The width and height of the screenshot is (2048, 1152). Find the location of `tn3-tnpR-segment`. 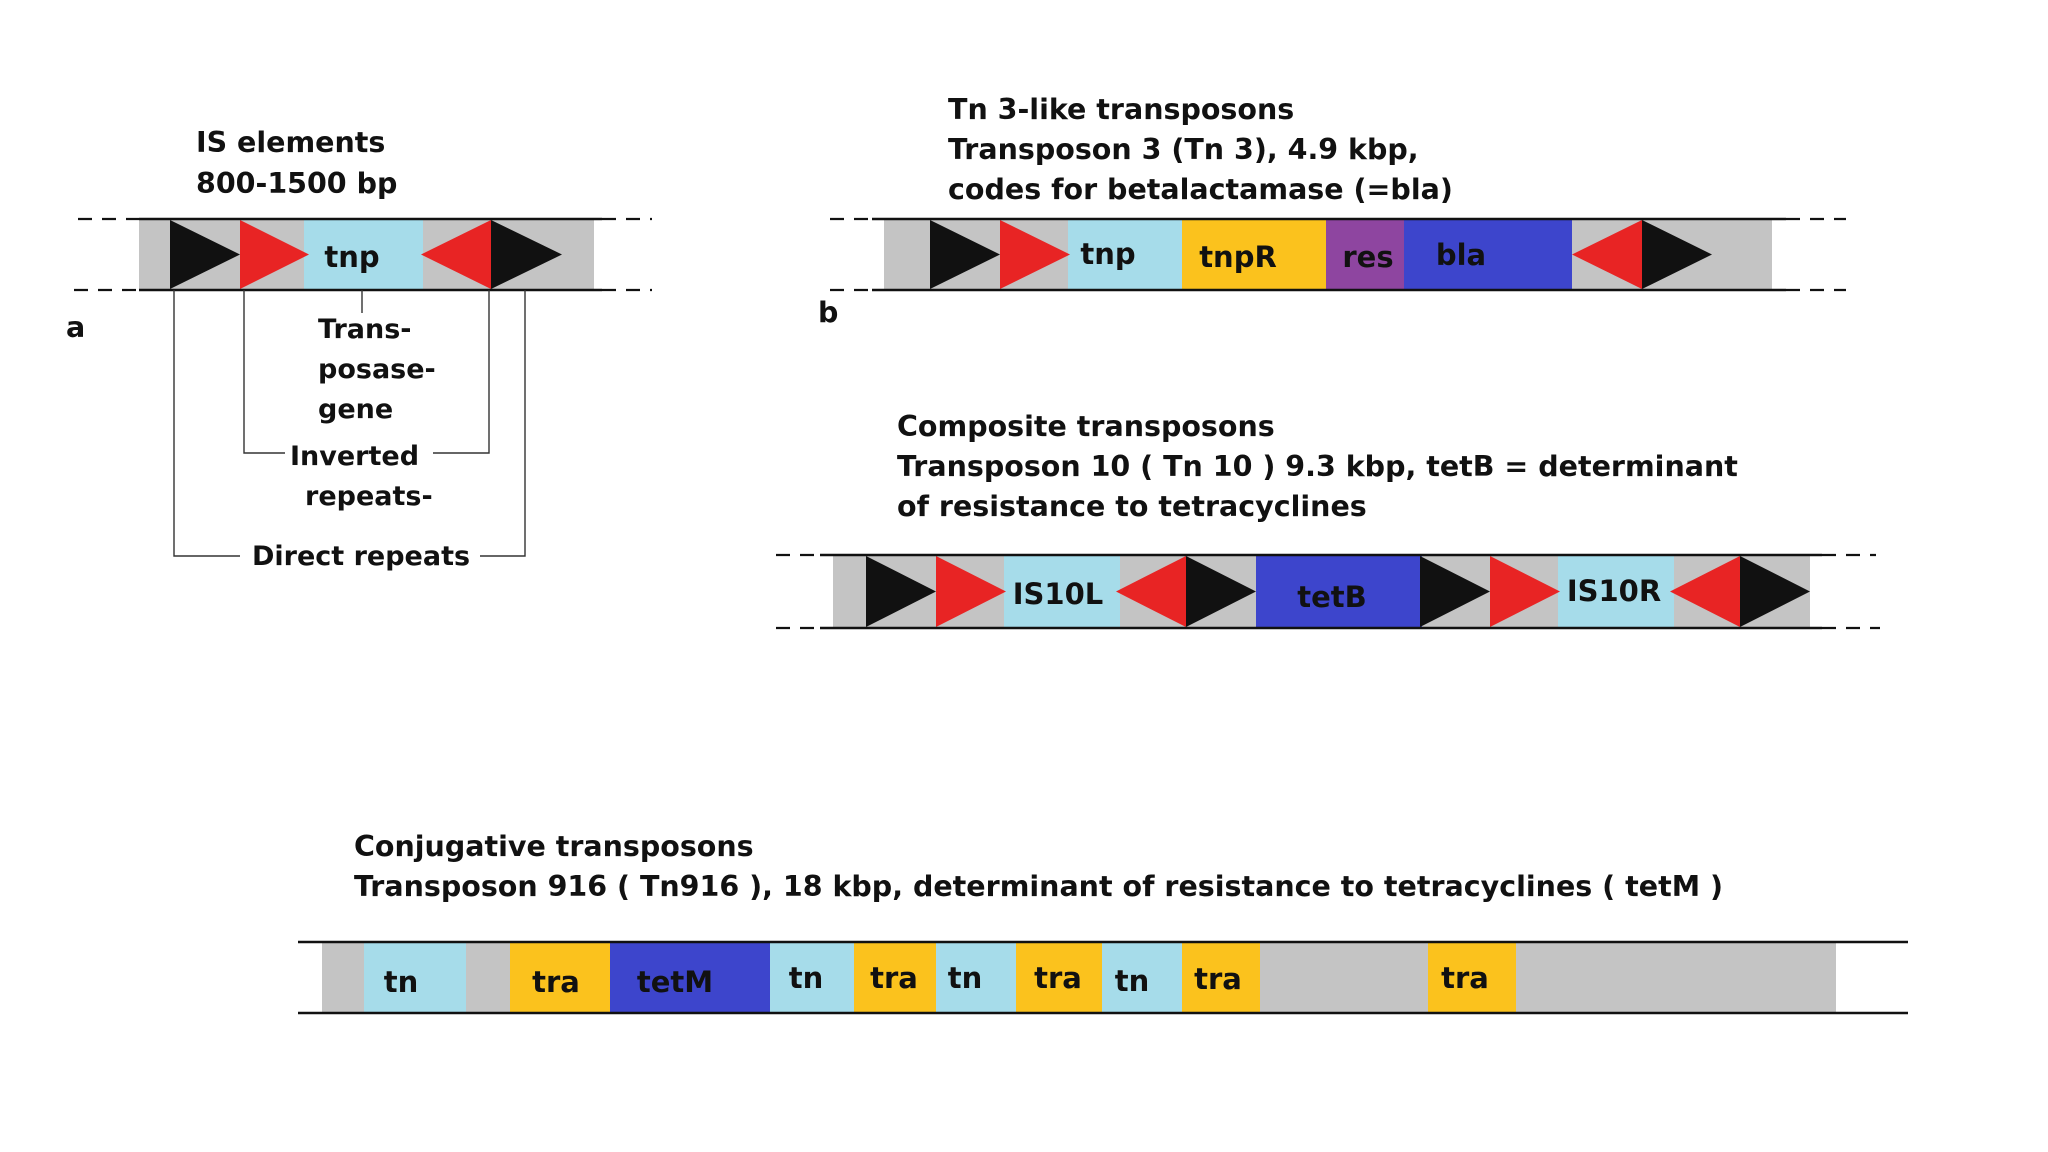

tn3-tnpR-segment is located at coordinates (1254, 254).